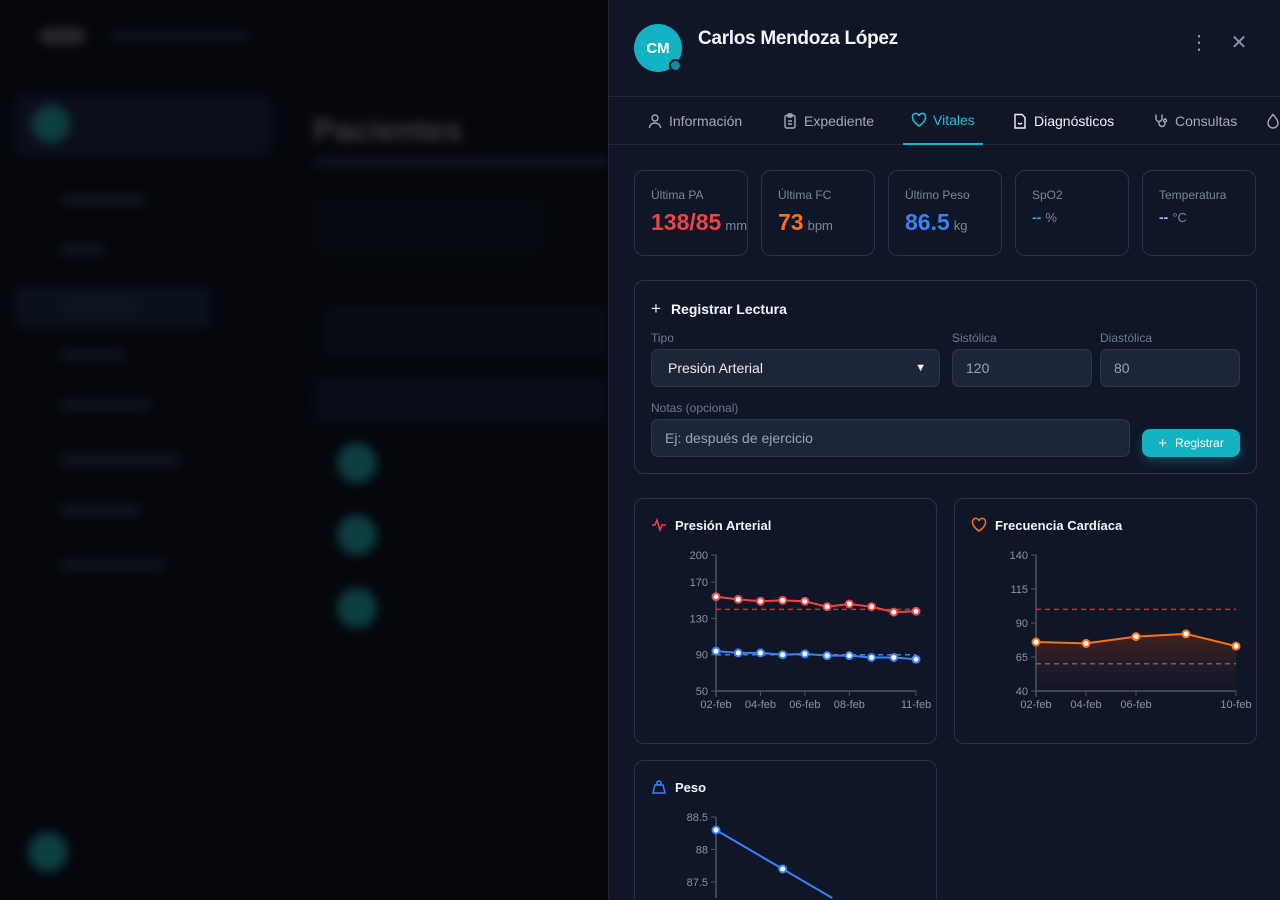 Image resolution: width=1280 pixels, height=900 pixels. What do you see at coordinates (1020, 121) in the screenshot?
I see `file-icon` at bounding box center [1020, 121].